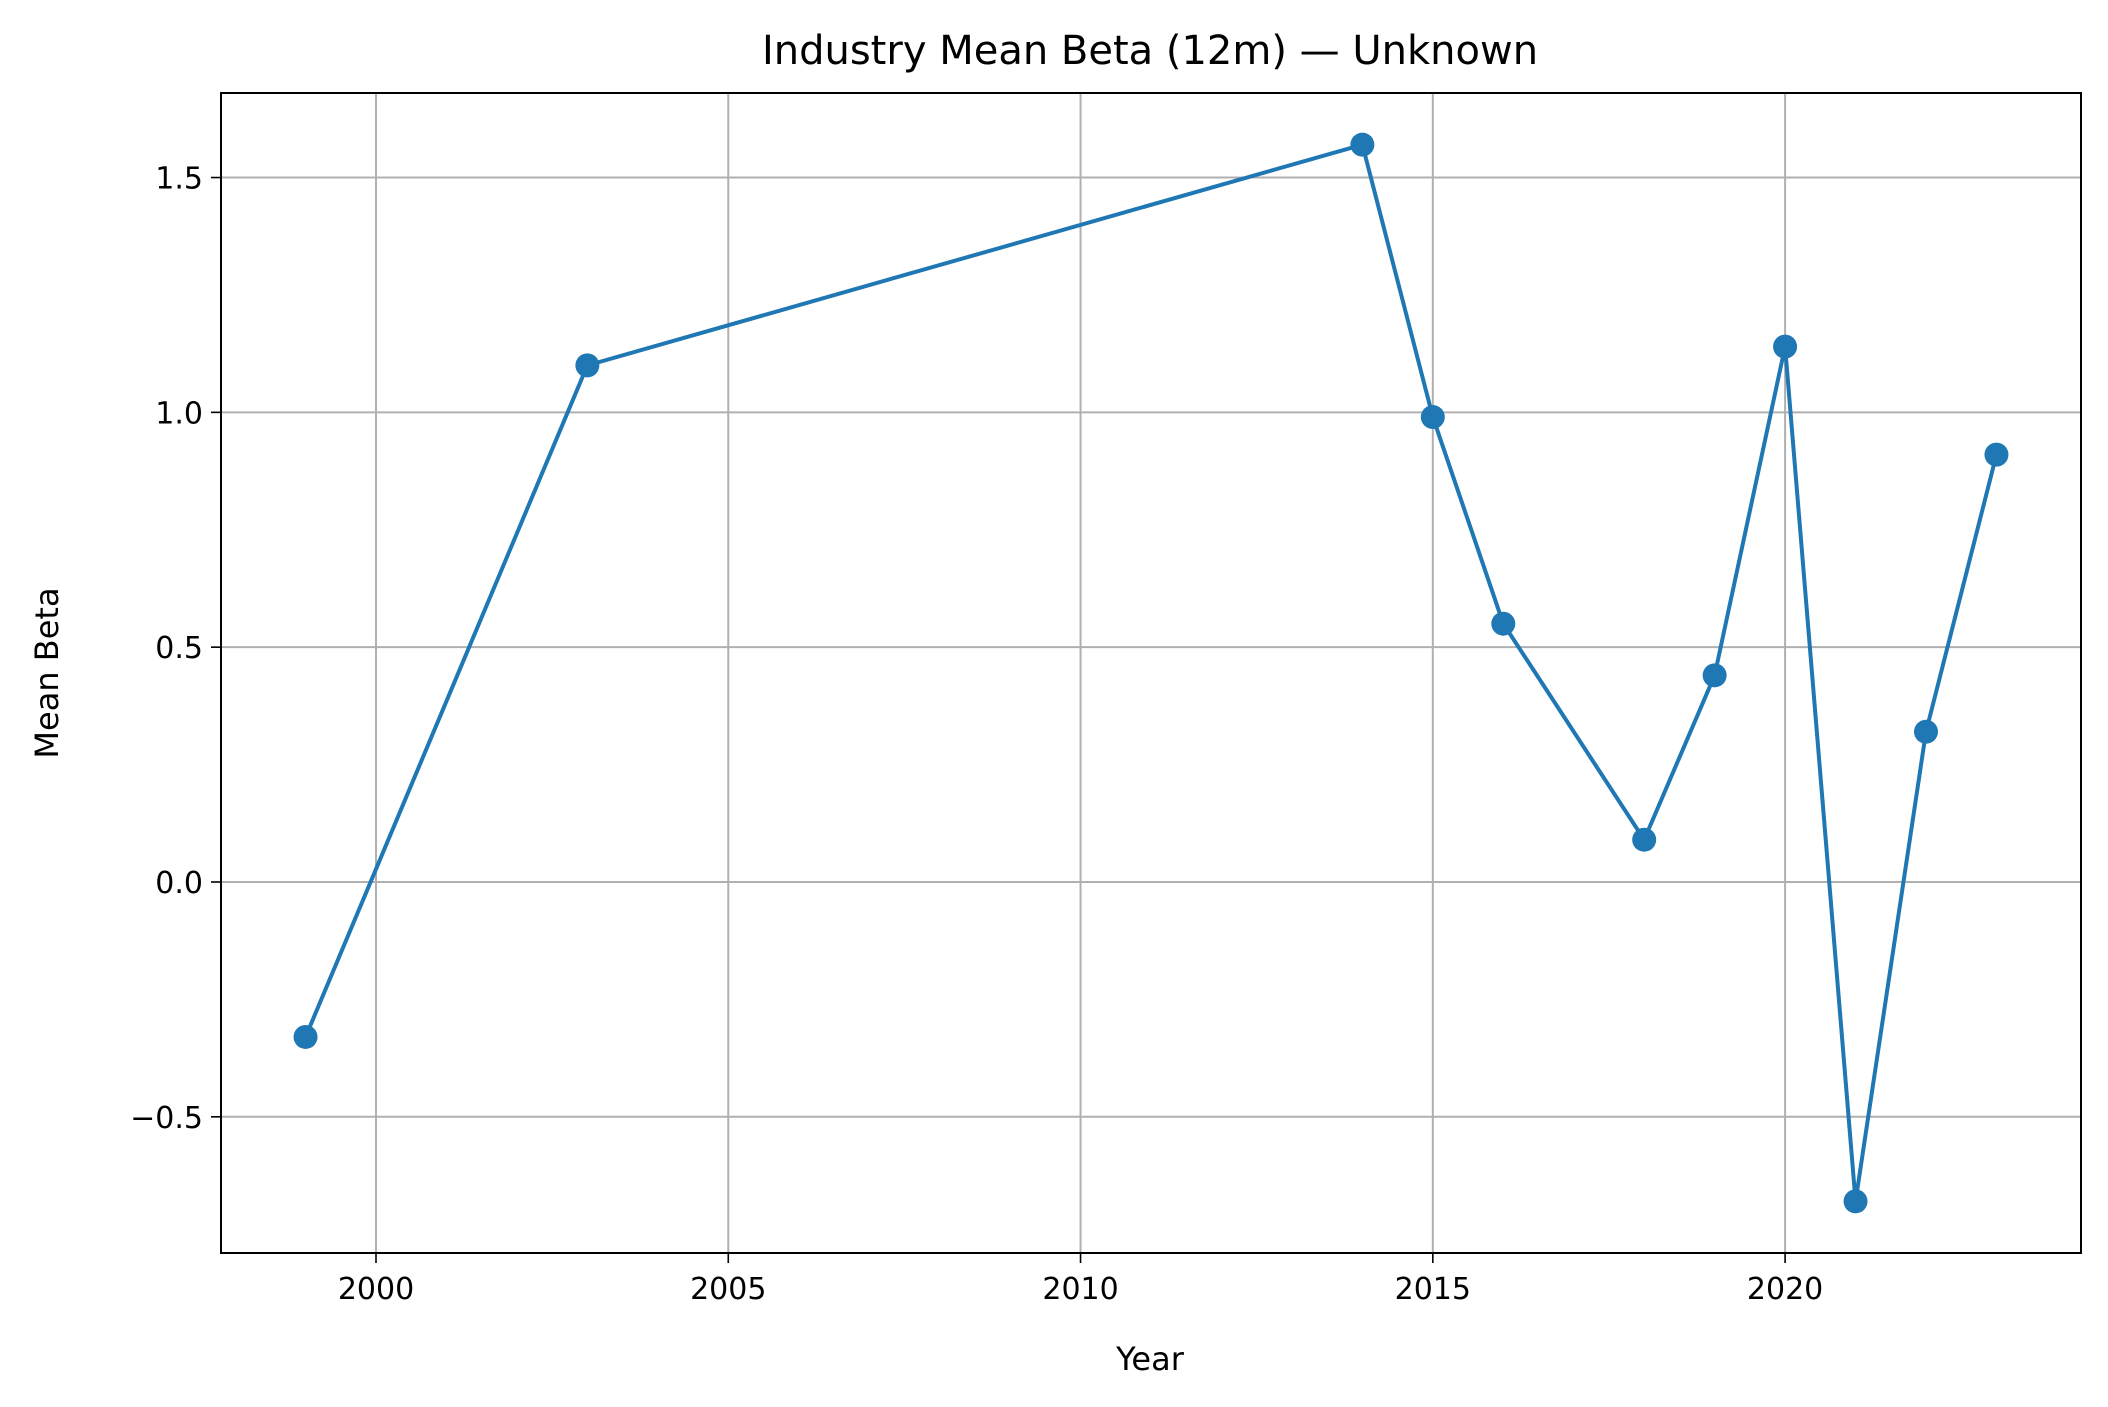 Image resolution: width=2108 pixels, height=1407 pixels. Describe the element at coordinates (166, 1118) in the screenshot. I see `y-tick-label: −0.5` at that location.